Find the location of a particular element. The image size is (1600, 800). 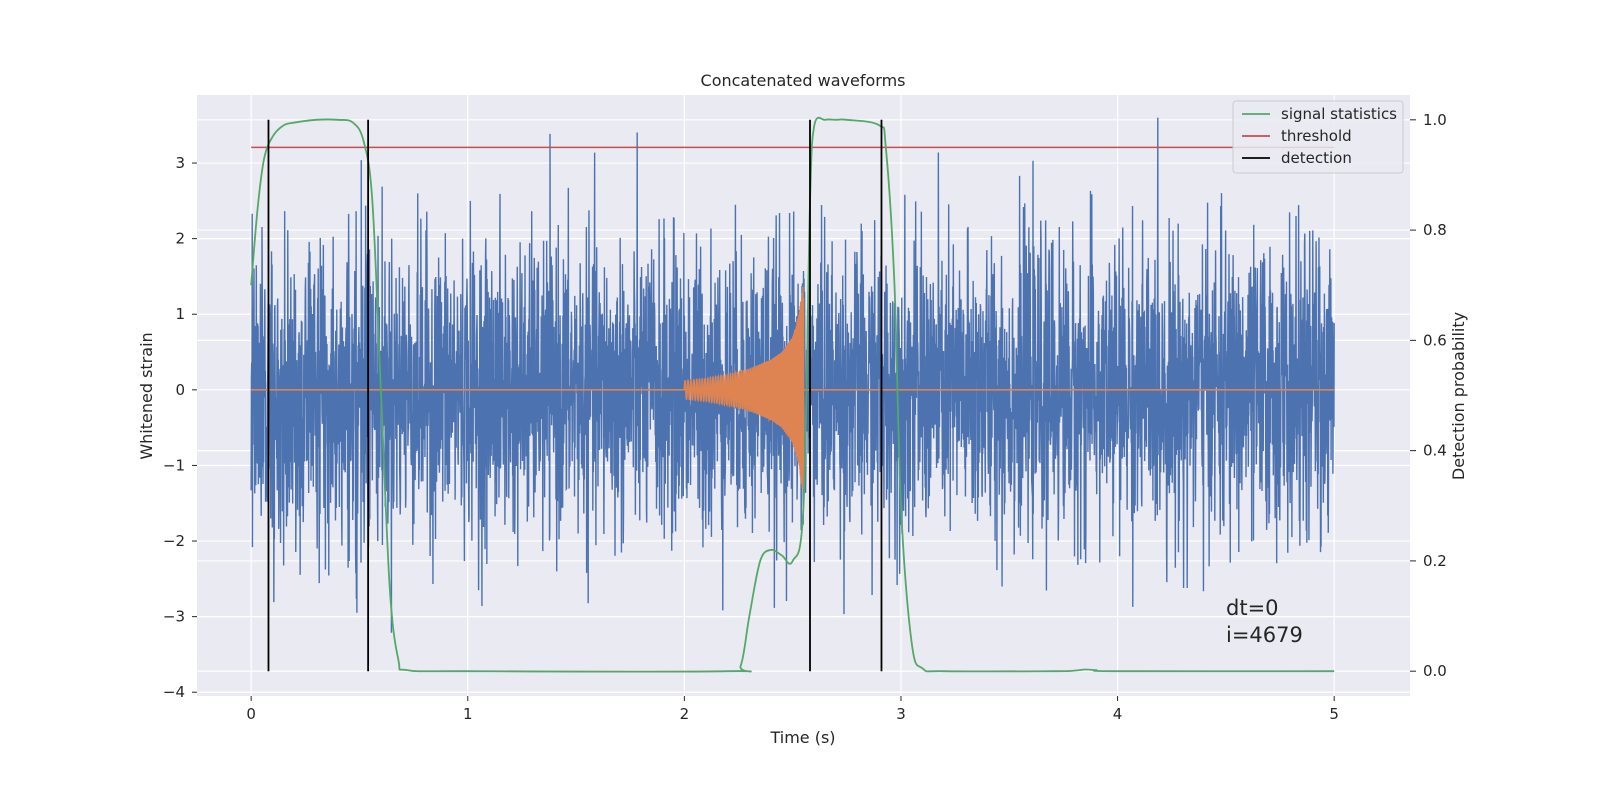

annotation-dt: dt=0 is located at coordinates (1252, 608).